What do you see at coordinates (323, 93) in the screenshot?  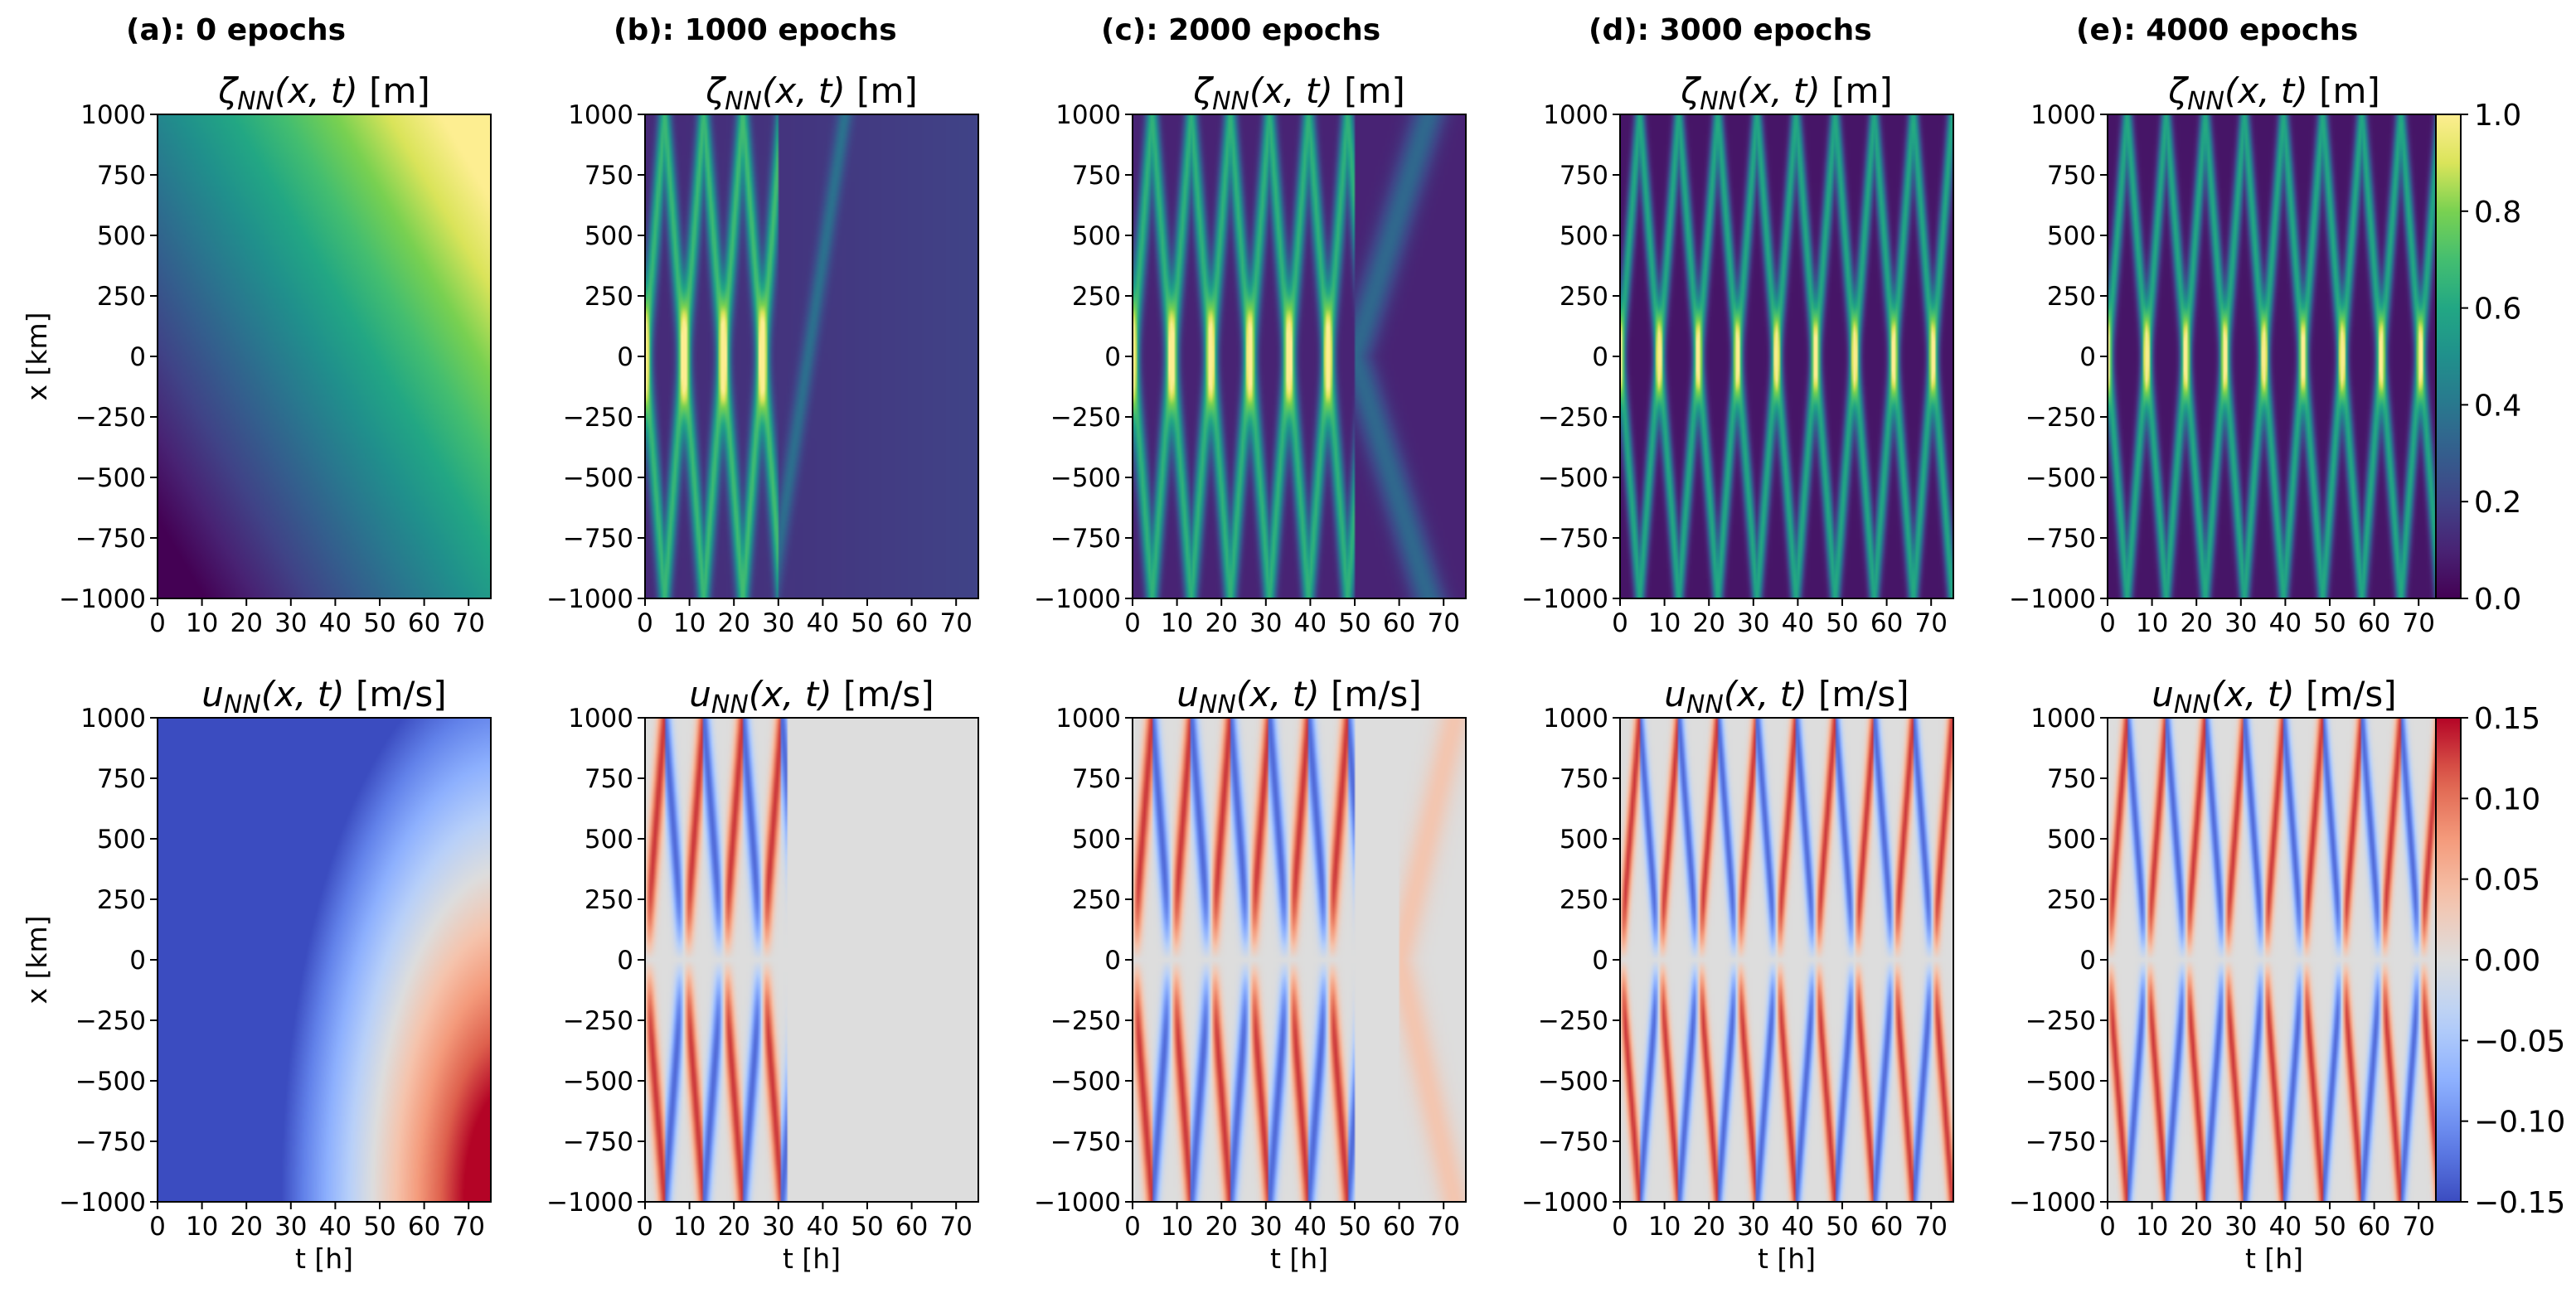 I see `panel-title-text: ζNN(x, t) [m]` at bounding box center [323, 93].